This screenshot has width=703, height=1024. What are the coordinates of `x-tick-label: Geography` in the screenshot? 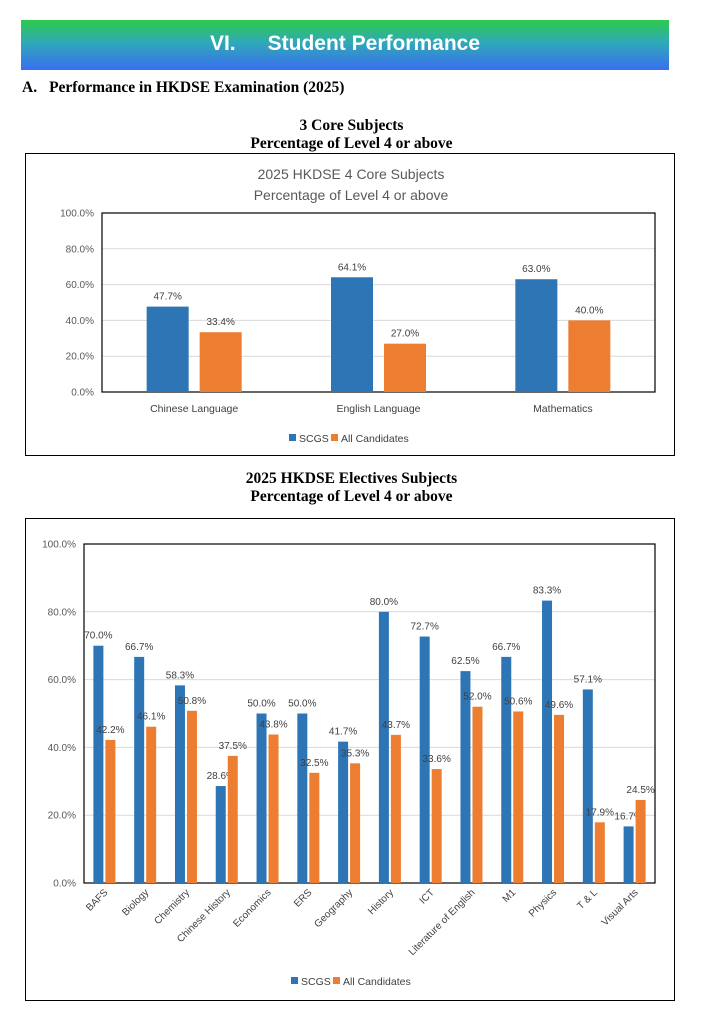 It's located at (333, 908).